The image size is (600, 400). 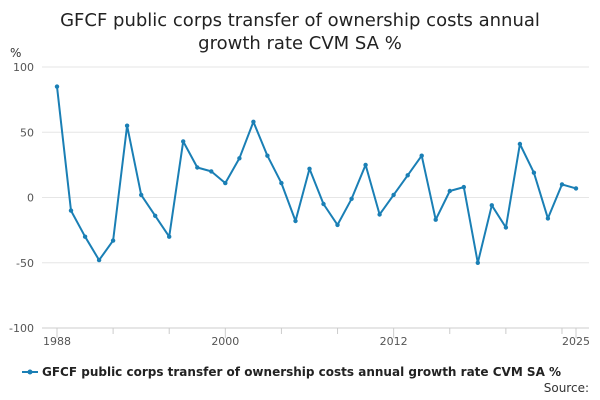 What do you see at coordinates (127, 125) in the screenshot?
I see `data-point-1993` at bounding box center [127, 125].